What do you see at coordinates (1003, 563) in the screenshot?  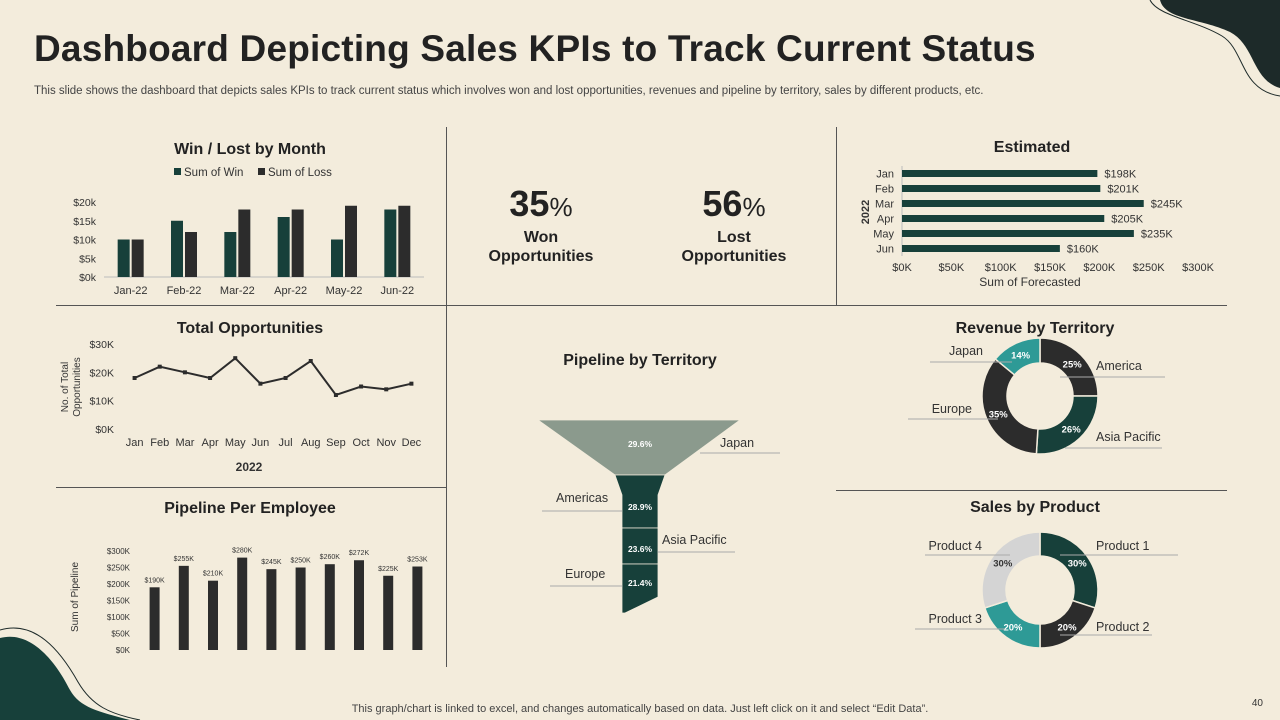 I see `slice-value-label: 30%` at bounding box center [1003, 563].